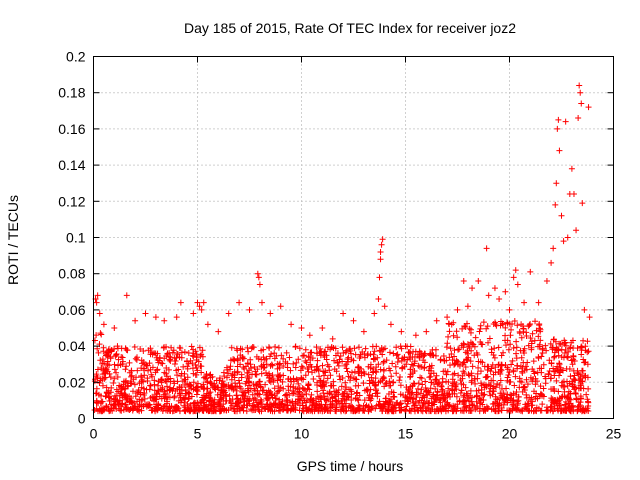 This screenshot has width=640, height=480. I want to click on y-tick-label: 0.08, so click(71, 274).